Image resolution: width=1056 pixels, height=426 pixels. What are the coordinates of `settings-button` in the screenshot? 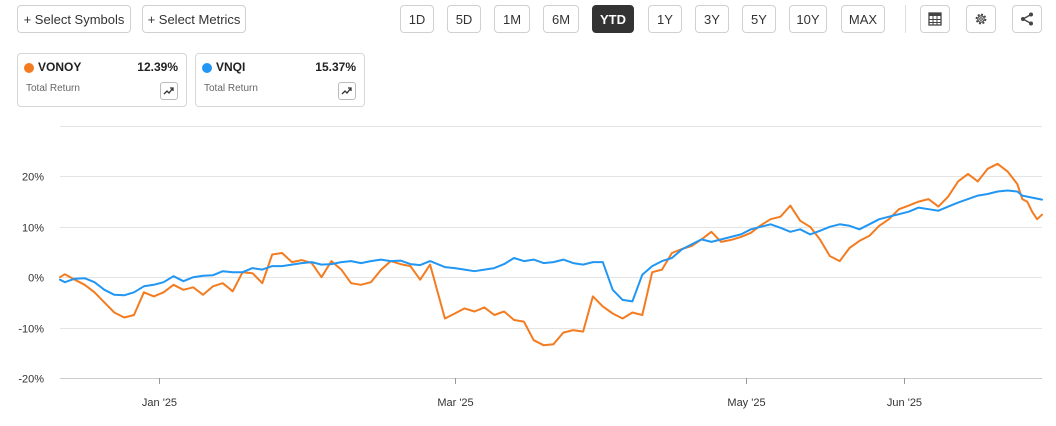 It's located at (981, 19).